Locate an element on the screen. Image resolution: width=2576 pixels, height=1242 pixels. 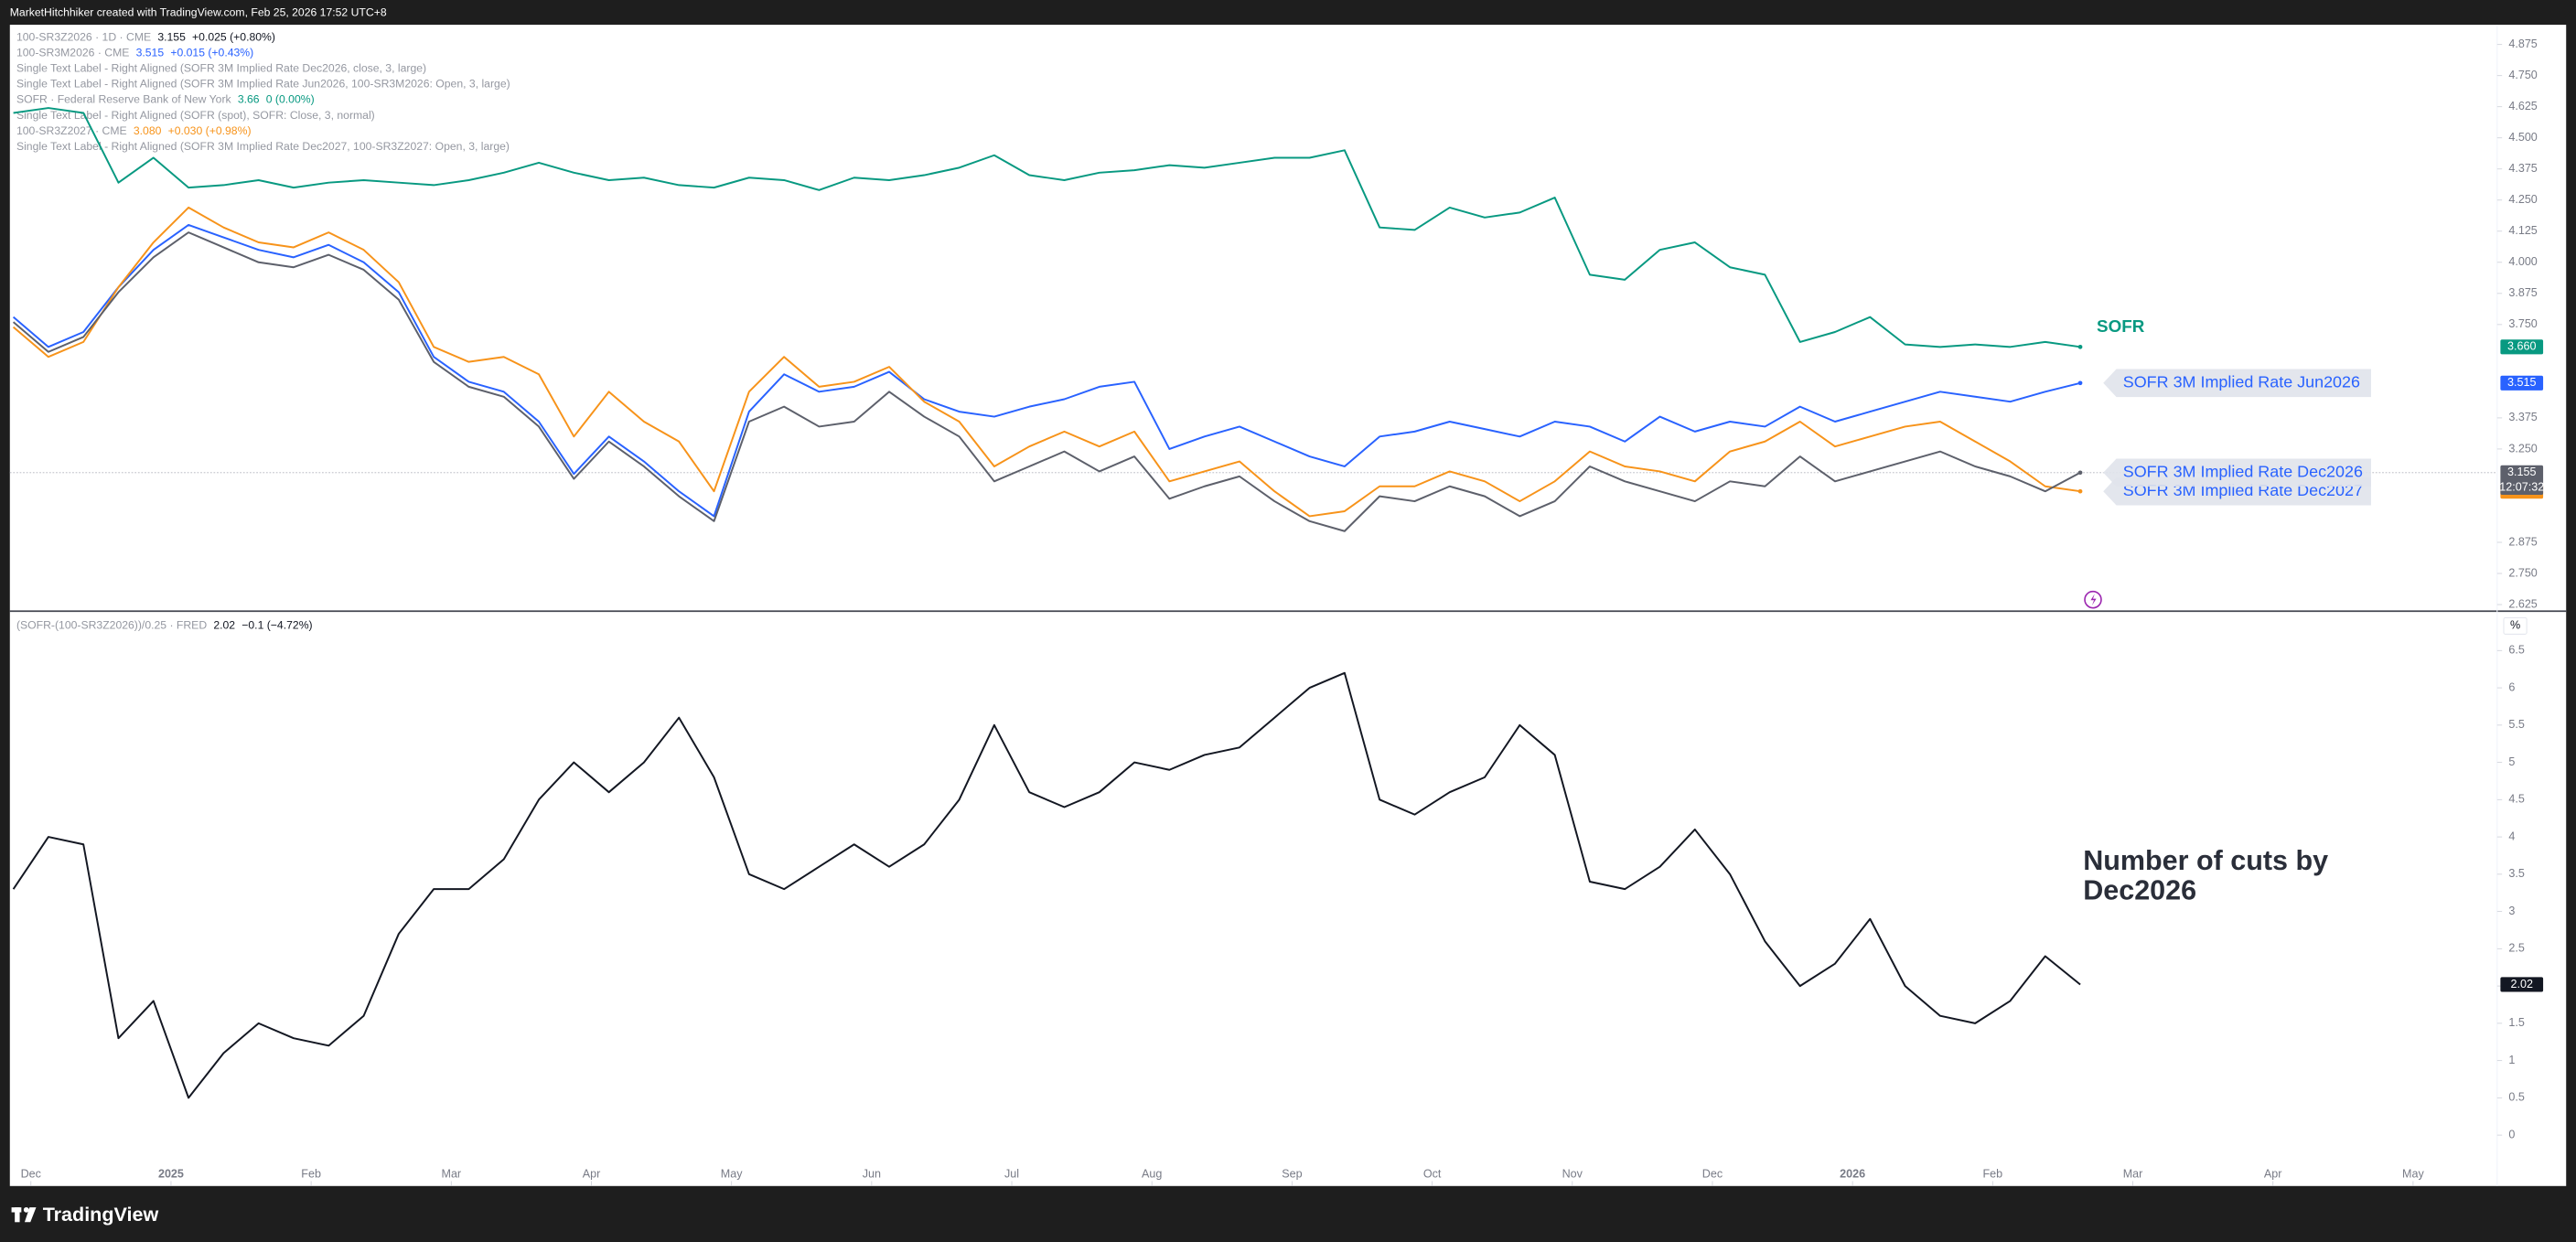
legend-change: +0.015 (+0.43%) is located at coordinates (212, 53).